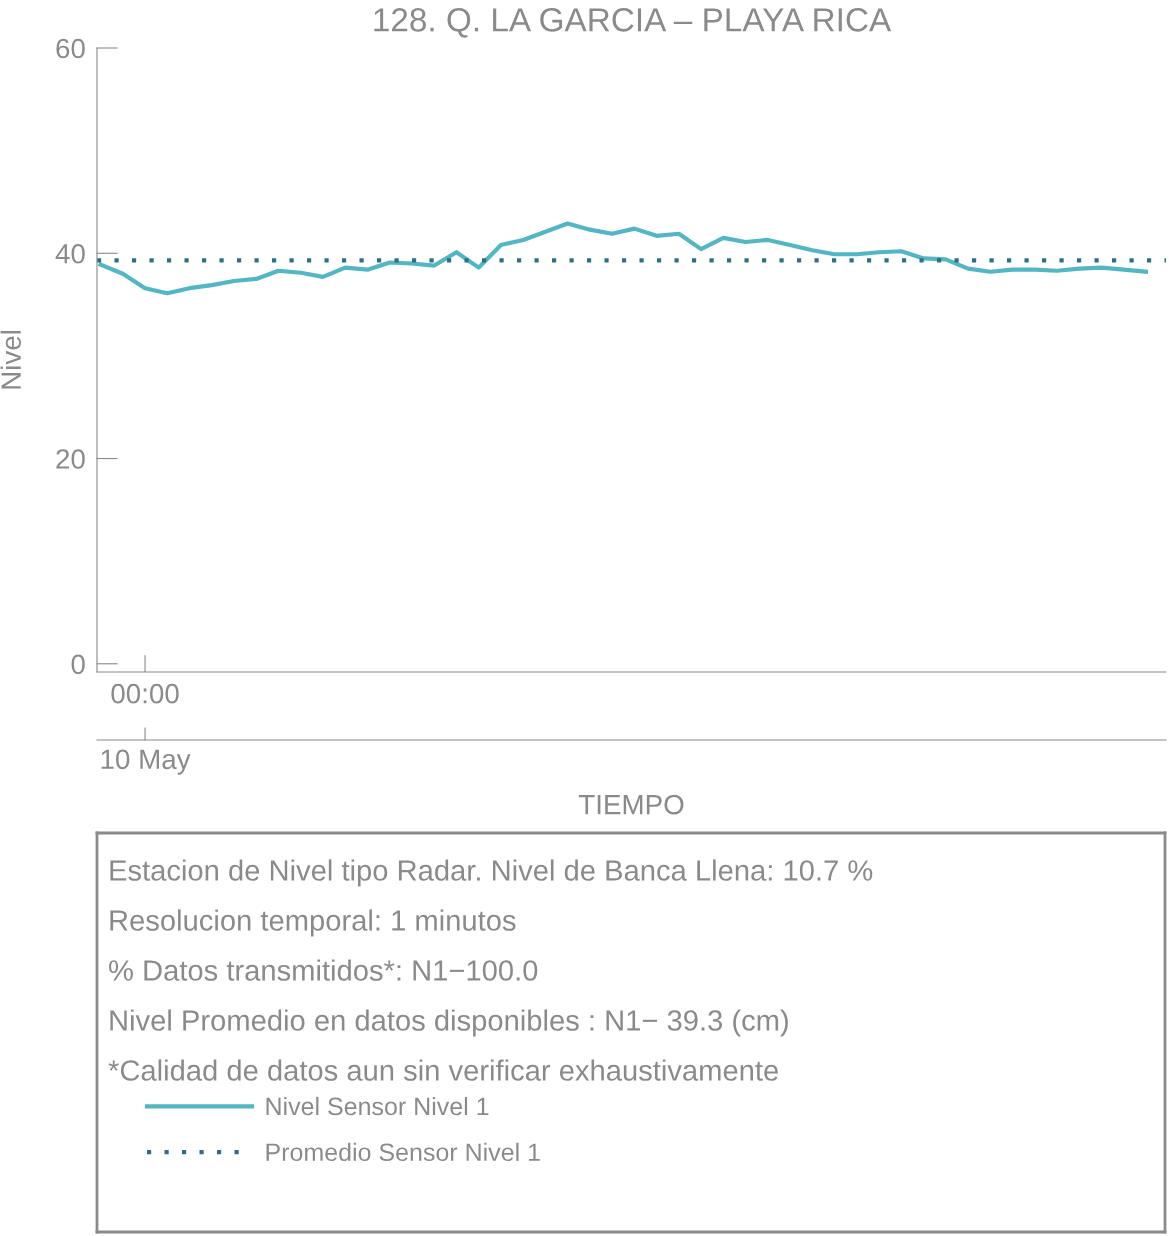  I want to click on x-axis-title: TIEMPO, so click(631, 804).